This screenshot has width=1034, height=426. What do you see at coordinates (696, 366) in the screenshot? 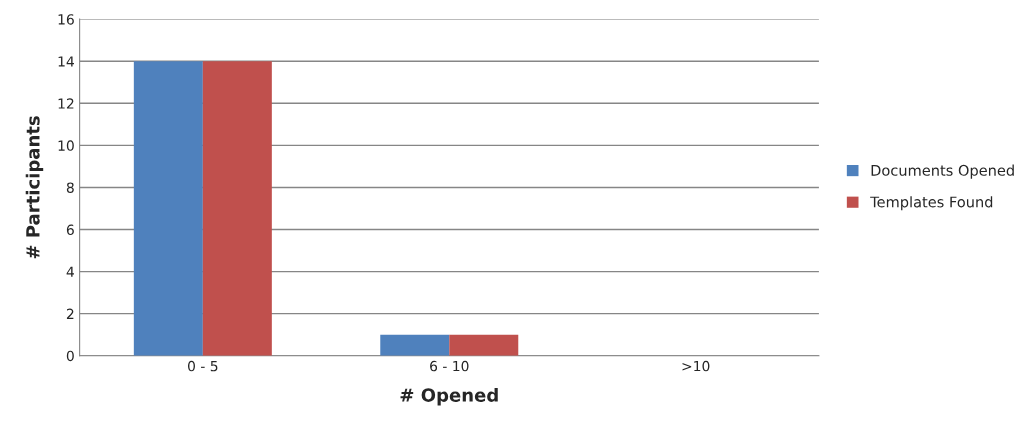
I see `x-tick-label: >10` at bounding box center [696, 366].